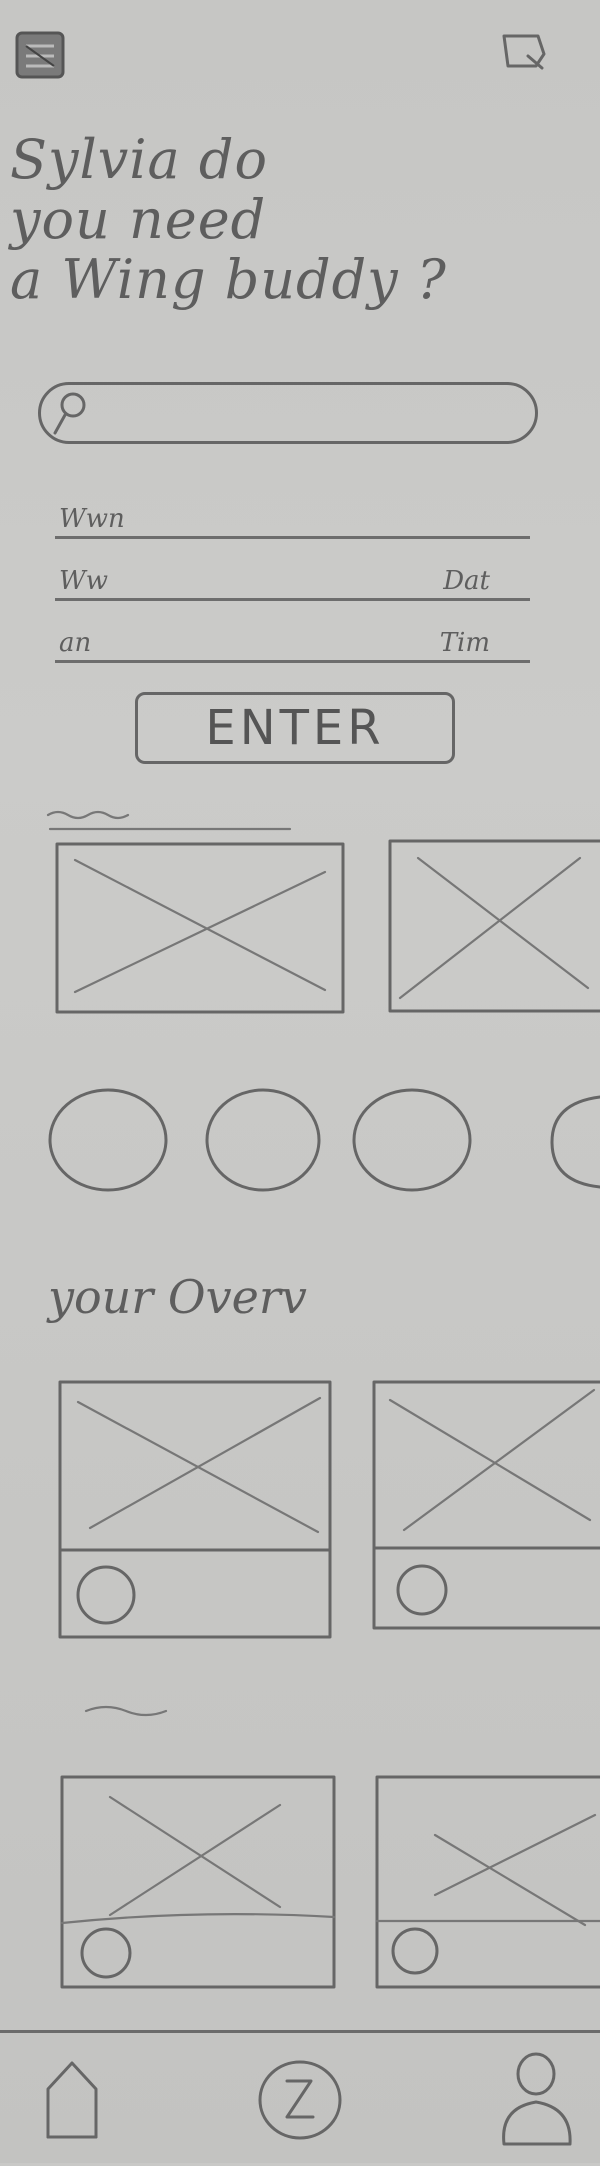  What do you see at coordinates (228, 279) in the screenshot?
I see `title-line-3: a Wing buddy ?` at bounding box center [228, 279].